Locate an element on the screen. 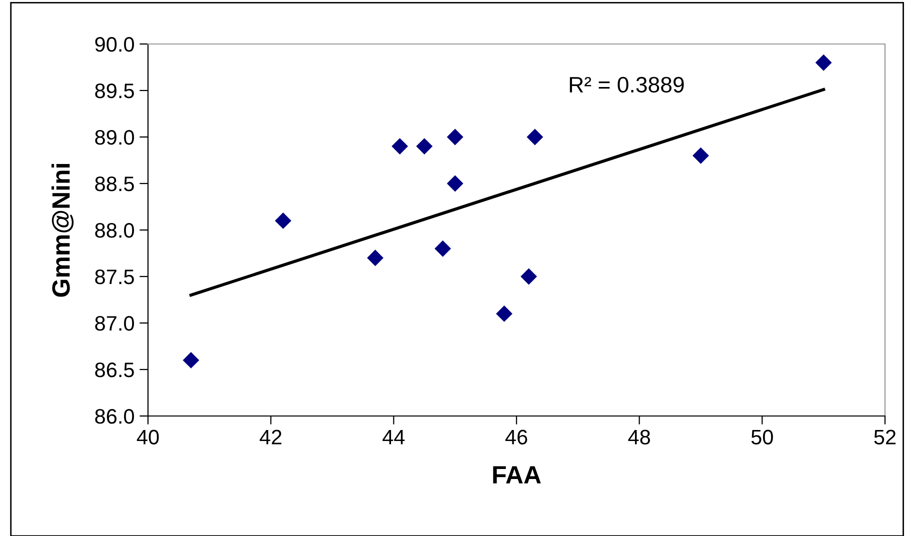 This screenshot has width=906, height=536. y-tick-label: 88.0 is located at coordinates (114, 230).